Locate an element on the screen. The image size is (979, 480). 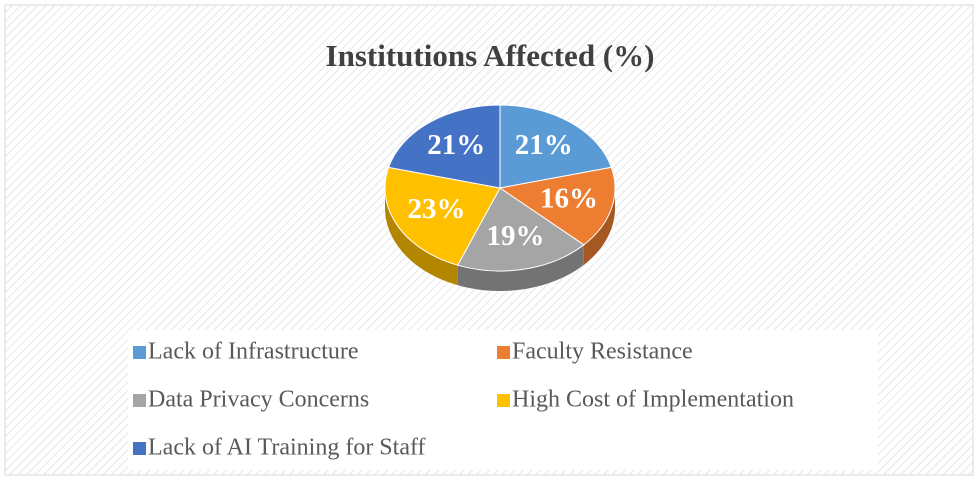
legend-label: Lack of Infrastructure is located at coordinates (253, 352).